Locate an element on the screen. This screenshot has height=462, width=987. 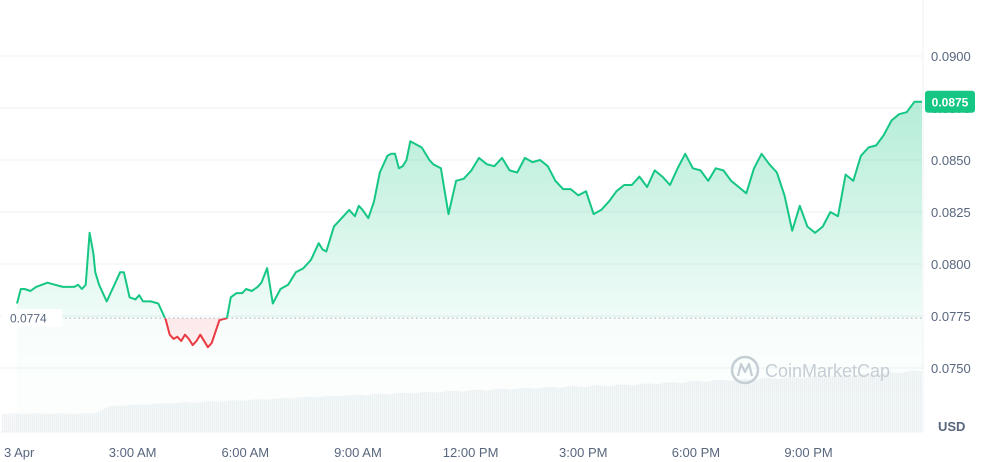
x-tick-label: 6:00 AM is located at coordinates (245, 452).